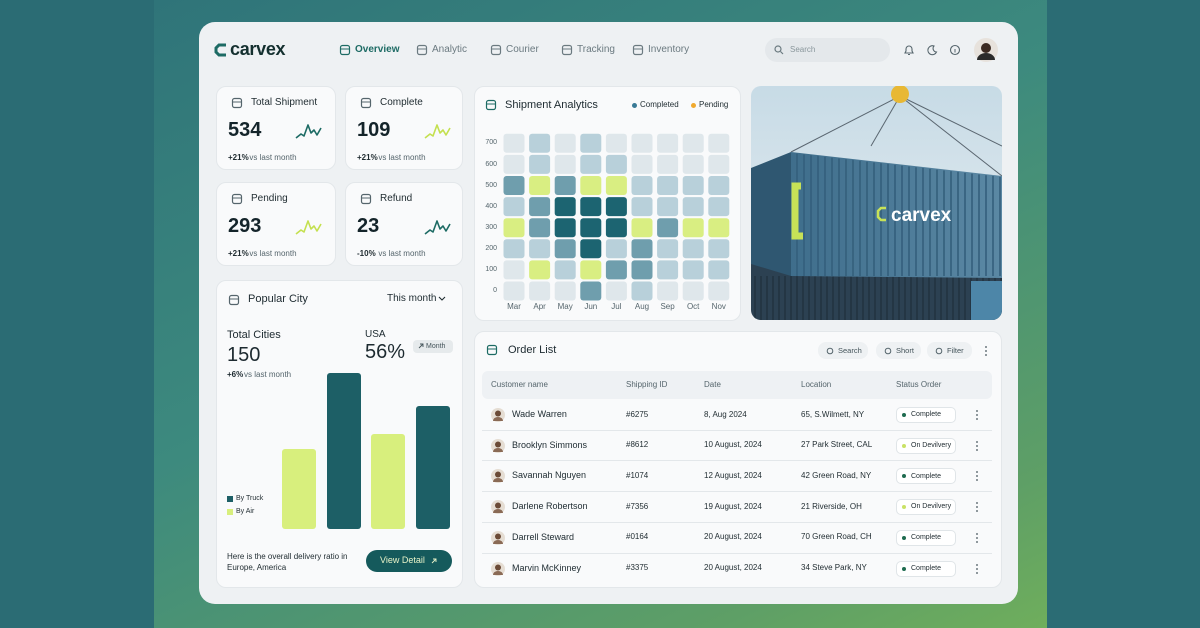  I want to click on search-box, so click(827, 50).